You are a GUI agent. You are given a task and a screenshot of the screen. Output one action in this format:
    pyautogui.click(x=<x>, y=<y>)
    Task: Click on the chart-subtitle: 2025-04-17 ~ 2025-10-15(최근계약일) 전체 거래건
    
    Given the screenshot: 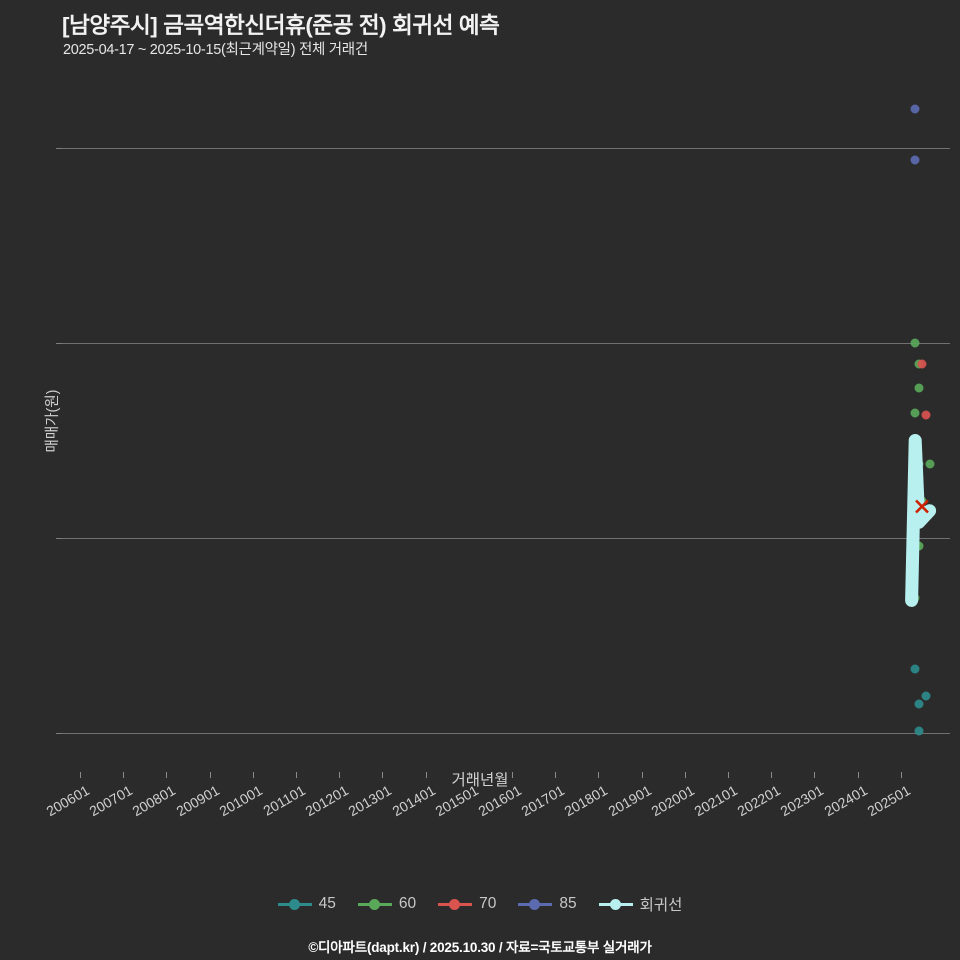 What is the action you would take?
    pyautogui.click(x=215, y=50)
    